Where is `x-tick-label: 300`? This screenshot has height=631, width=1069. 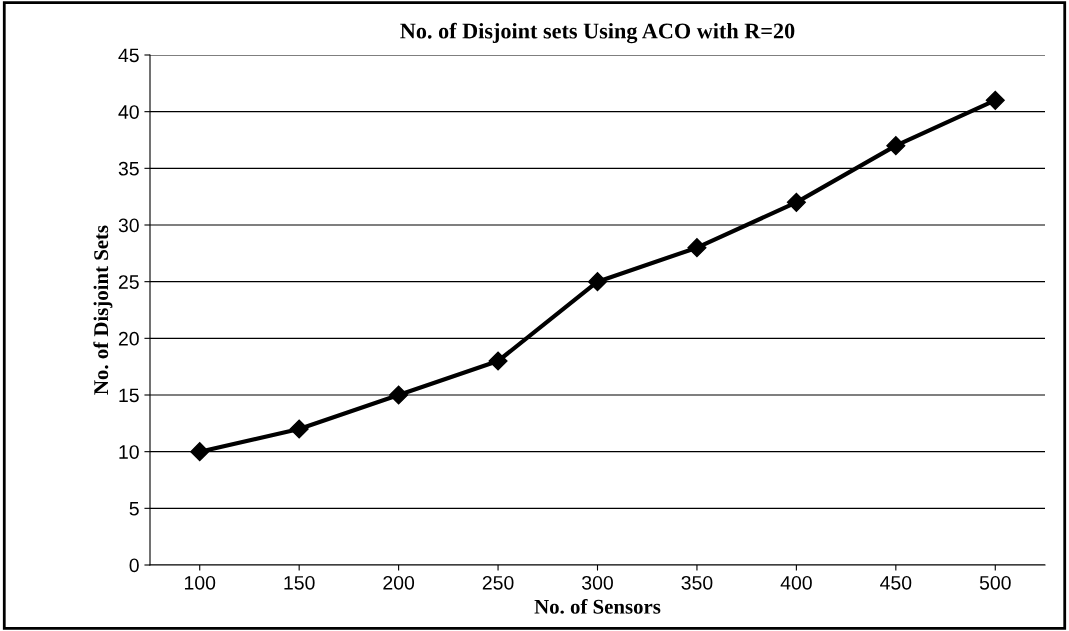 x-tick-label: 300 is located at coordinates (597, 582).